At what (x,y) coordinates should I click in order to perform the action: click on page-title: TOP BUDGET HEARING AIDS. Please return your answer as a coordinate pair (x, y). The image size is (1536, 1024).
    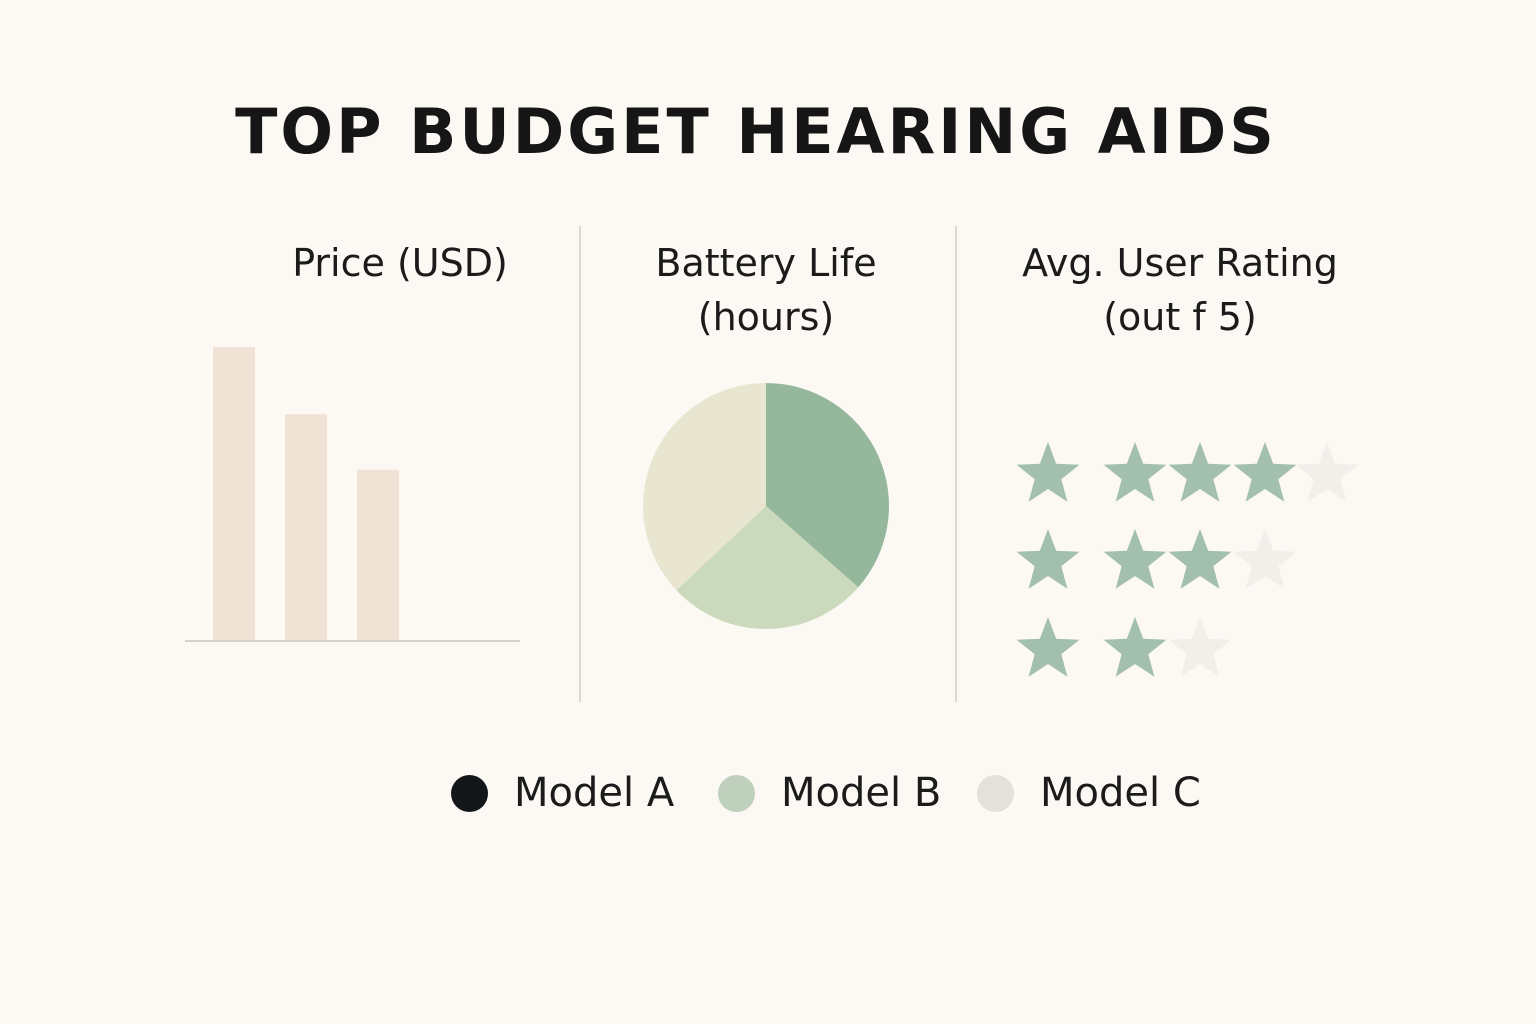
    Looking at the image, I should click on (756, 131).